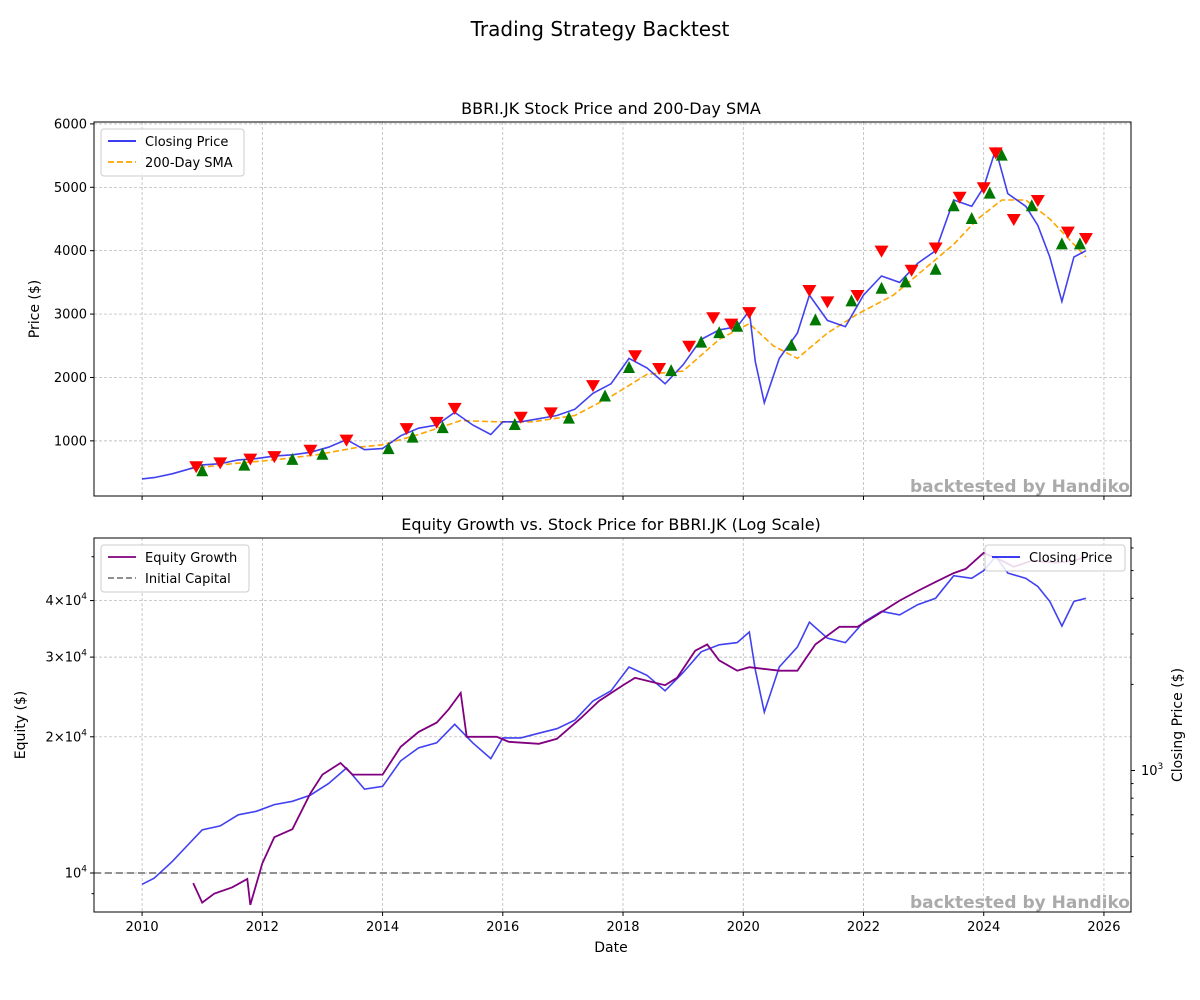 Image resolution: width=1200 pixels, height=1000 pixels. What do you see at coordinates (64, 601) in the screenshot?
I see `tick-base: 4×10` at bounding box center [64, 601].